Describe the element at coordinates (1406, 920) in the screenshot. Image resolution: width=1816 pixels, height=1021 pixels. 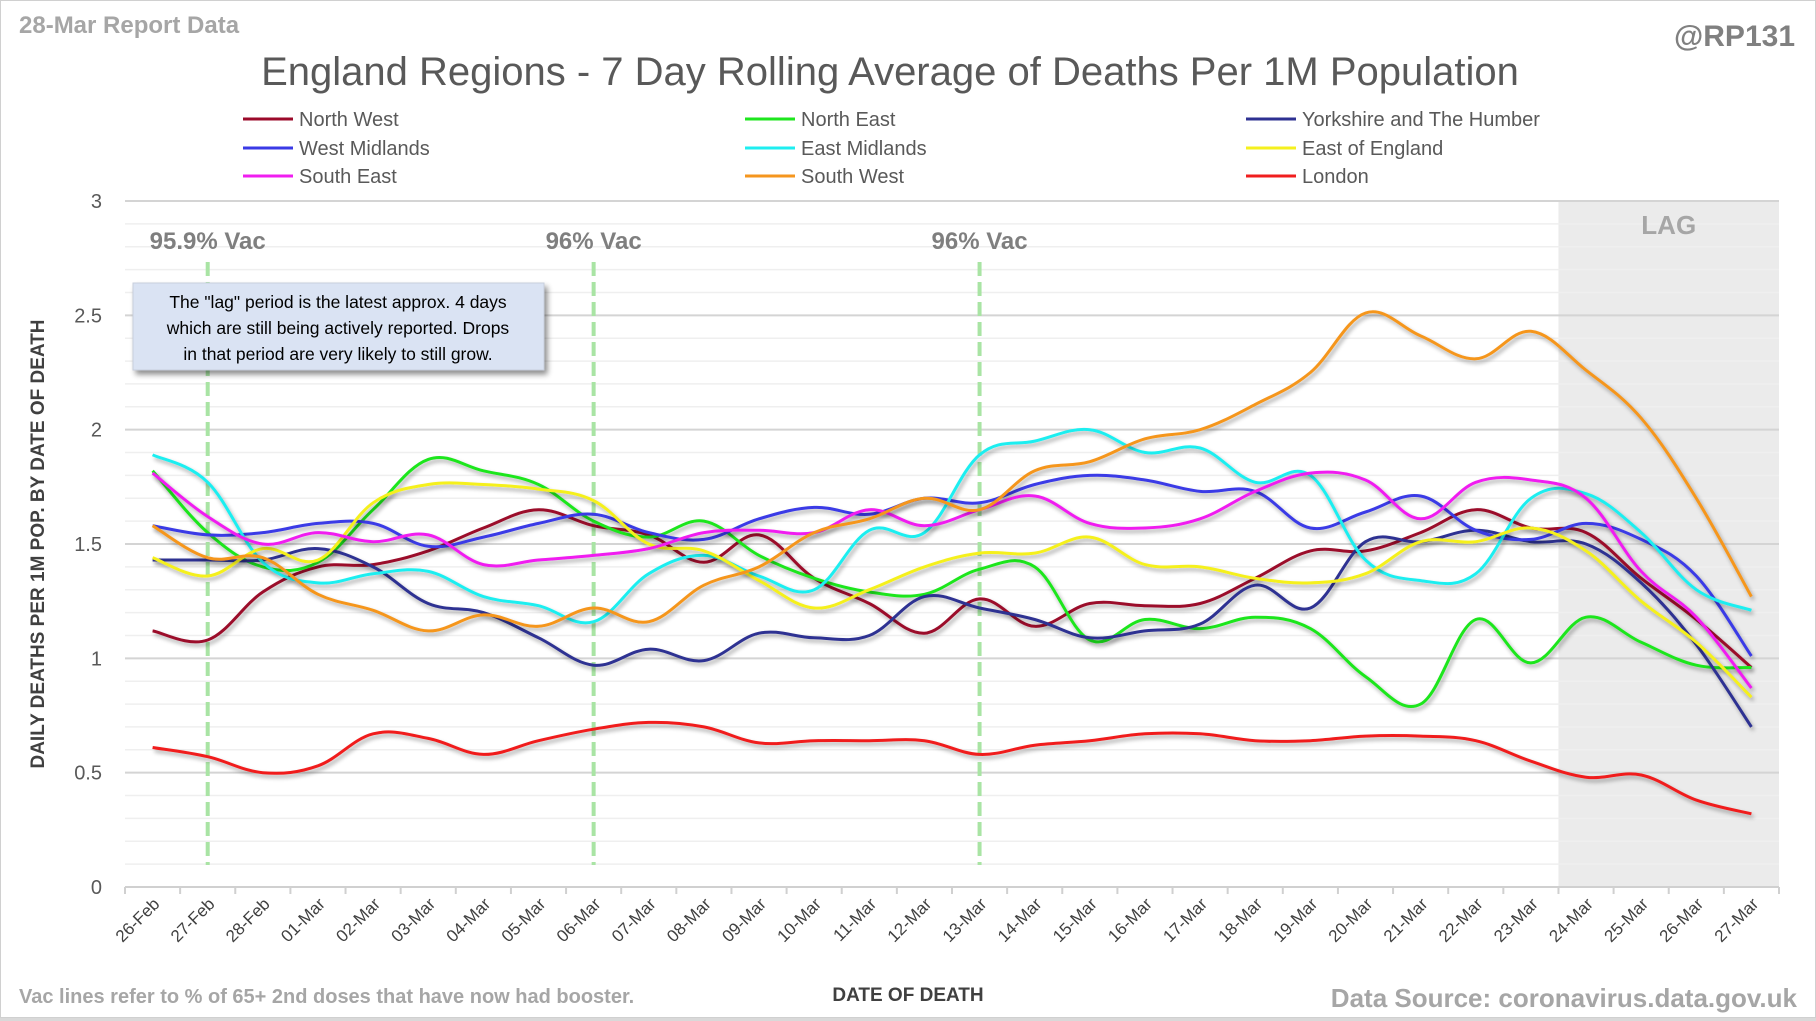
I see `x-tick-label: 21-Mar` at that location.